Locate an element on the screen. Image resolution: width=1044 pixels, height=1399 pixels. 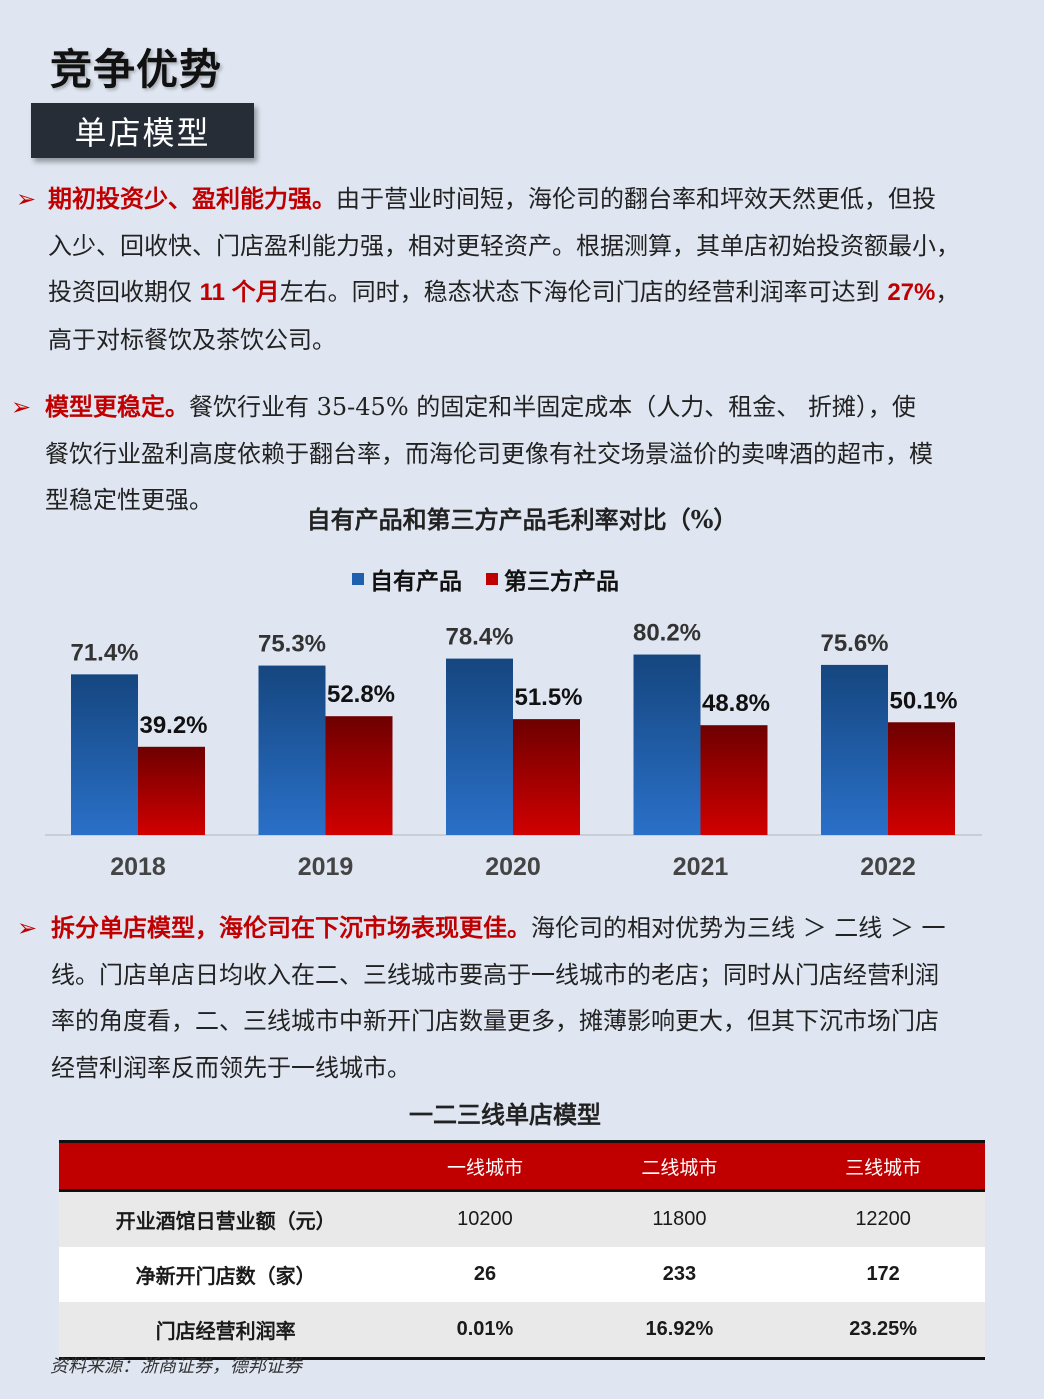
data-label: 48.8% is located at coordinates (736, 703).